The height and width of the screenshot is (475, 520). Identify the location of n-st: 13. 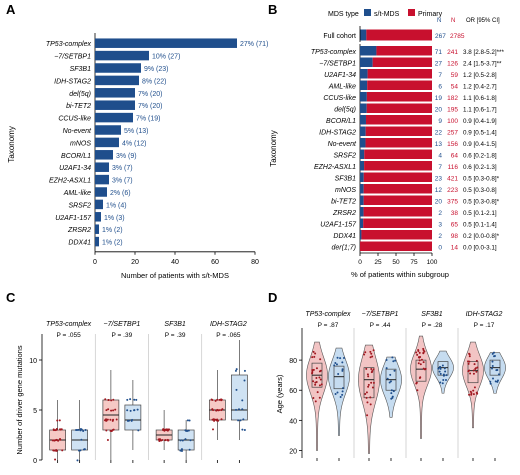
(439, 144).